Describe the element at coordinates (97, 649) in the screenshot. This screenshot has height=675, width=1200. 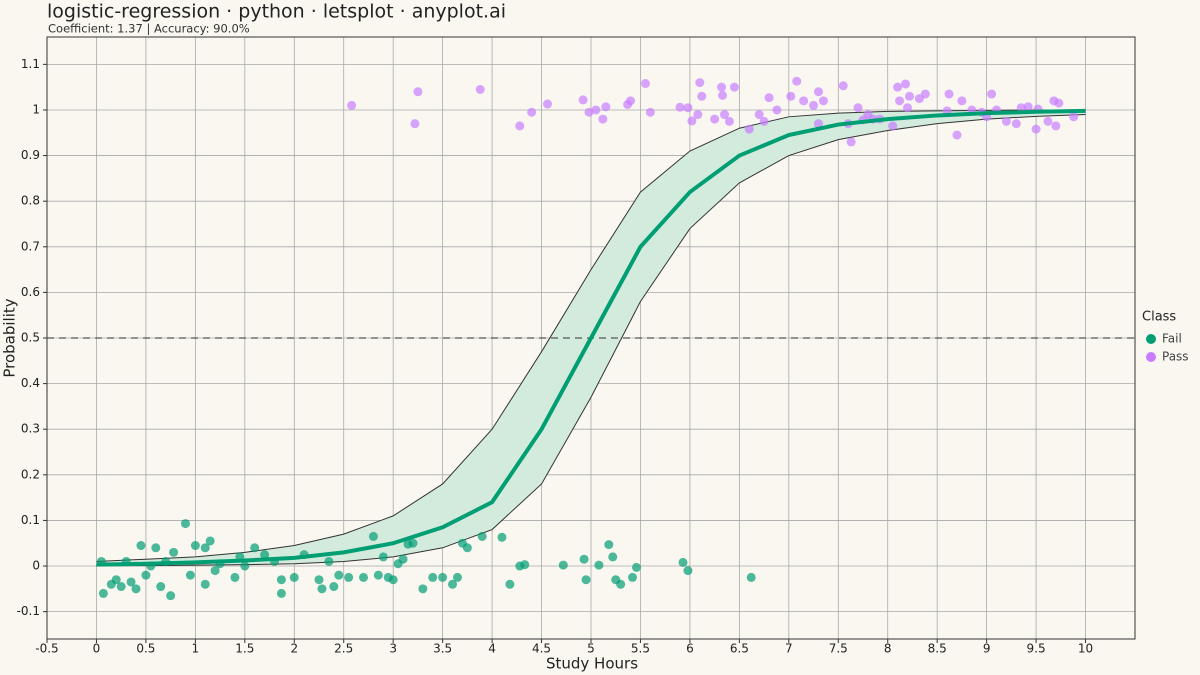
I see `x-tick-label: 0` at that location.